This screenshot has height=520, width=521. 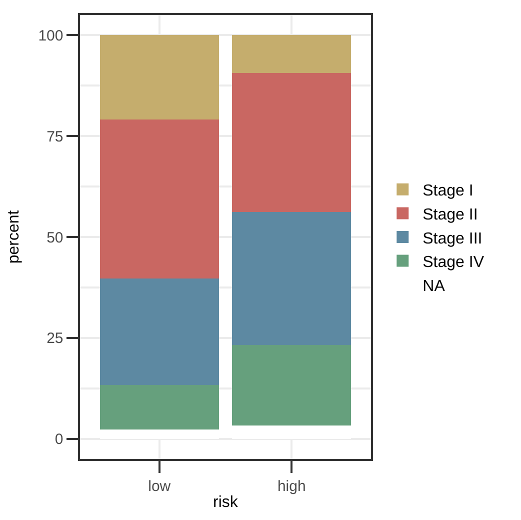 What do you see at coordinates (291, 486) in the screenshot?
I see `x-tick-label: high` at bounding box center [291, 486].